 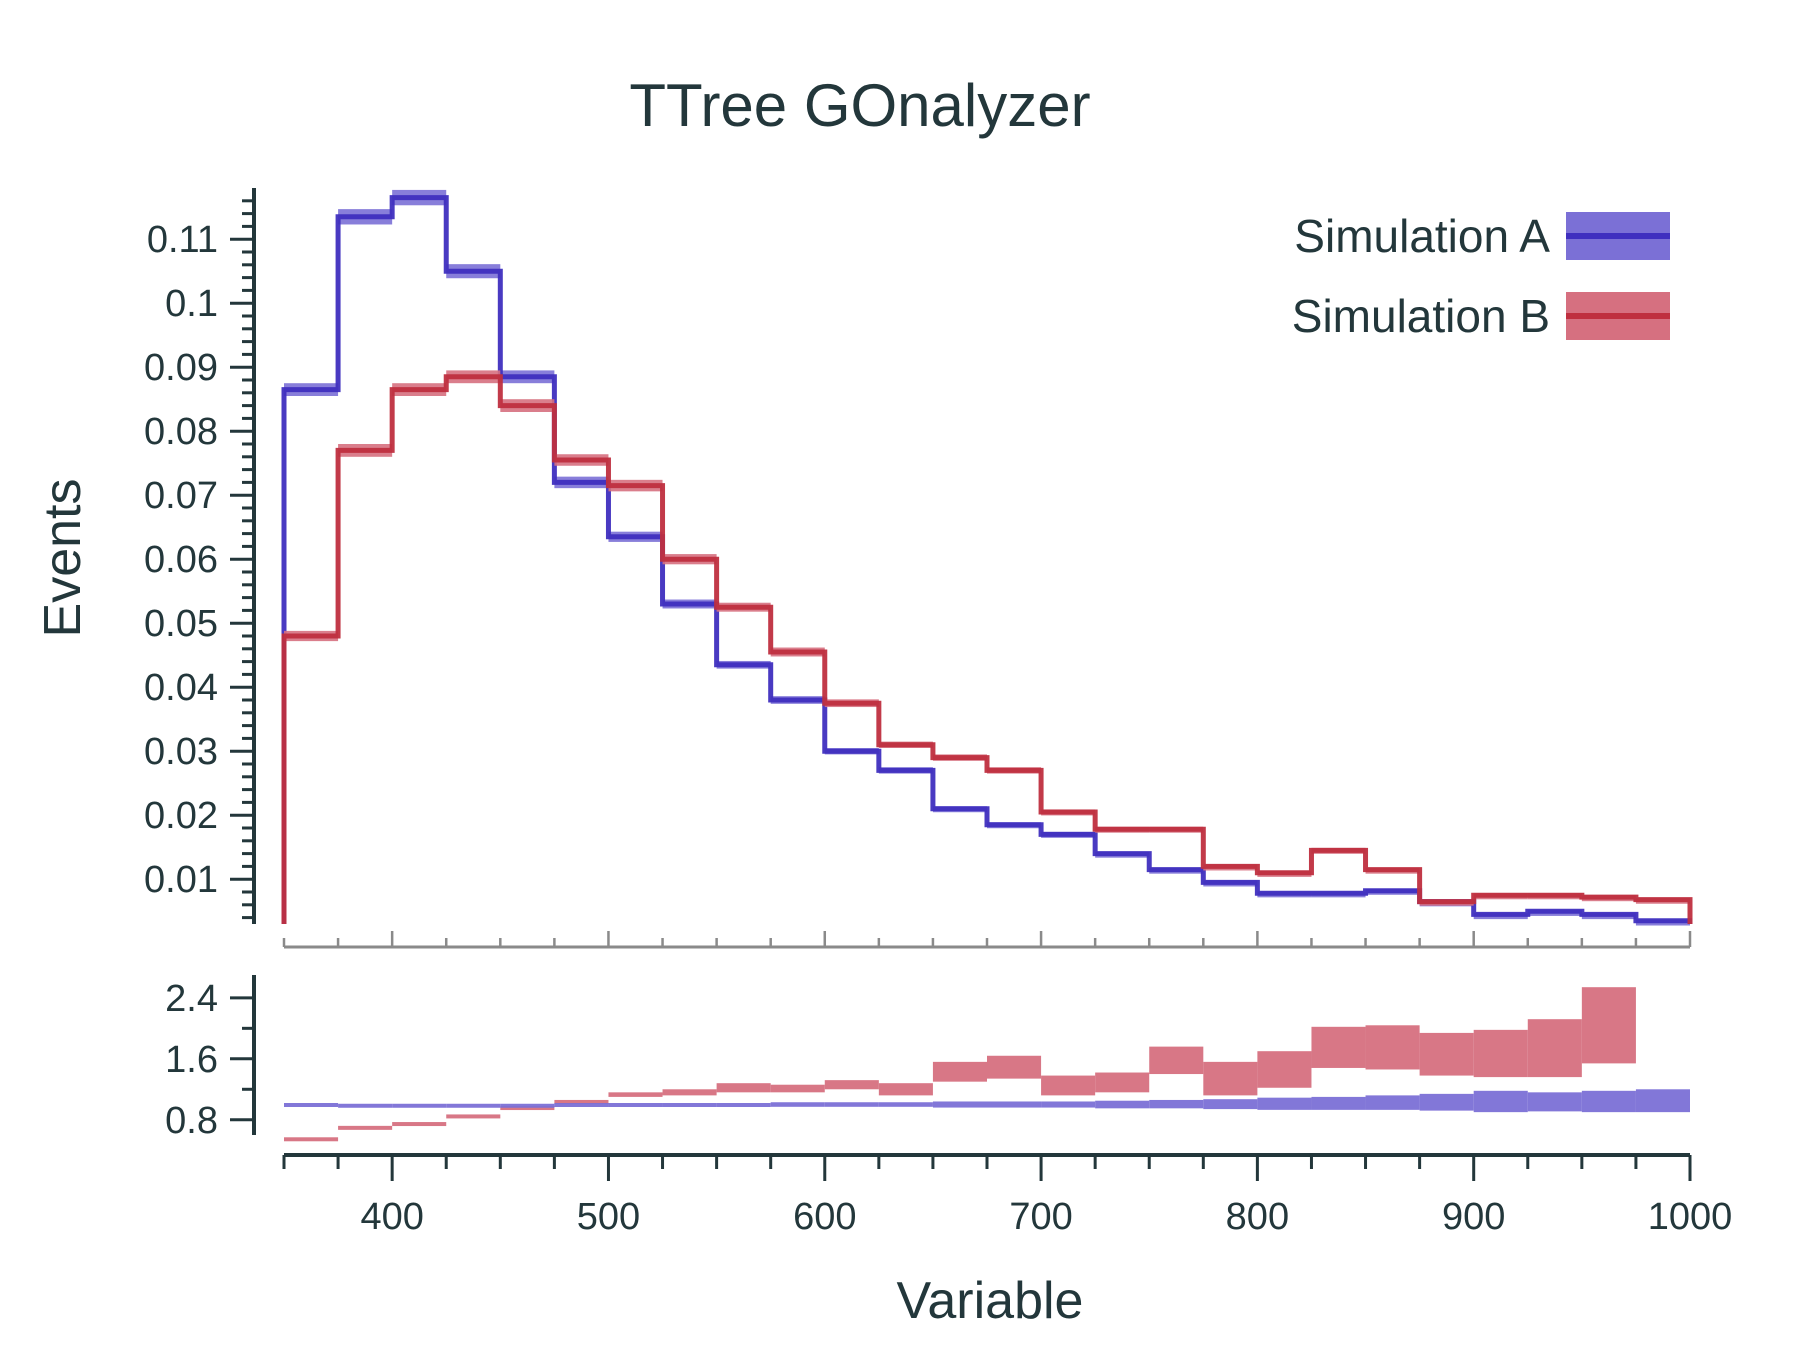 I want to click on main-y-tick-label: 0.07, so click(x=181, y=496).